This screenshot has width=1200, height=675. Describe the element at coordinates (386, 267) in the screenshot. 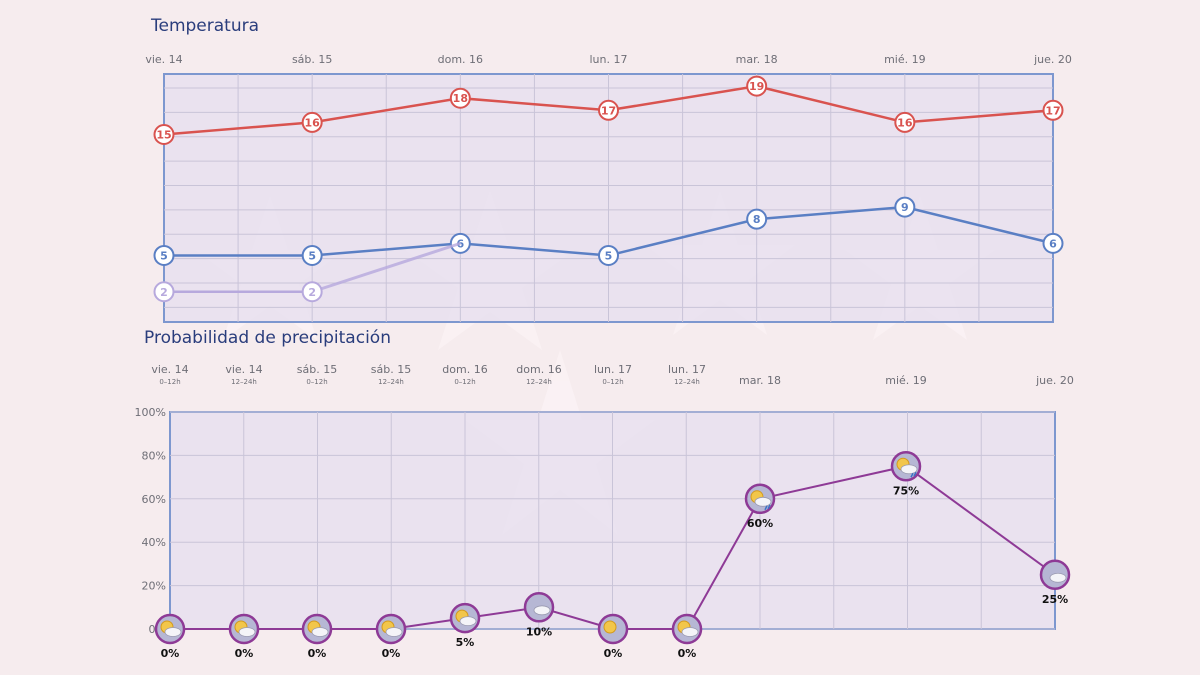

I see `temperature-series-3-link` at that location.